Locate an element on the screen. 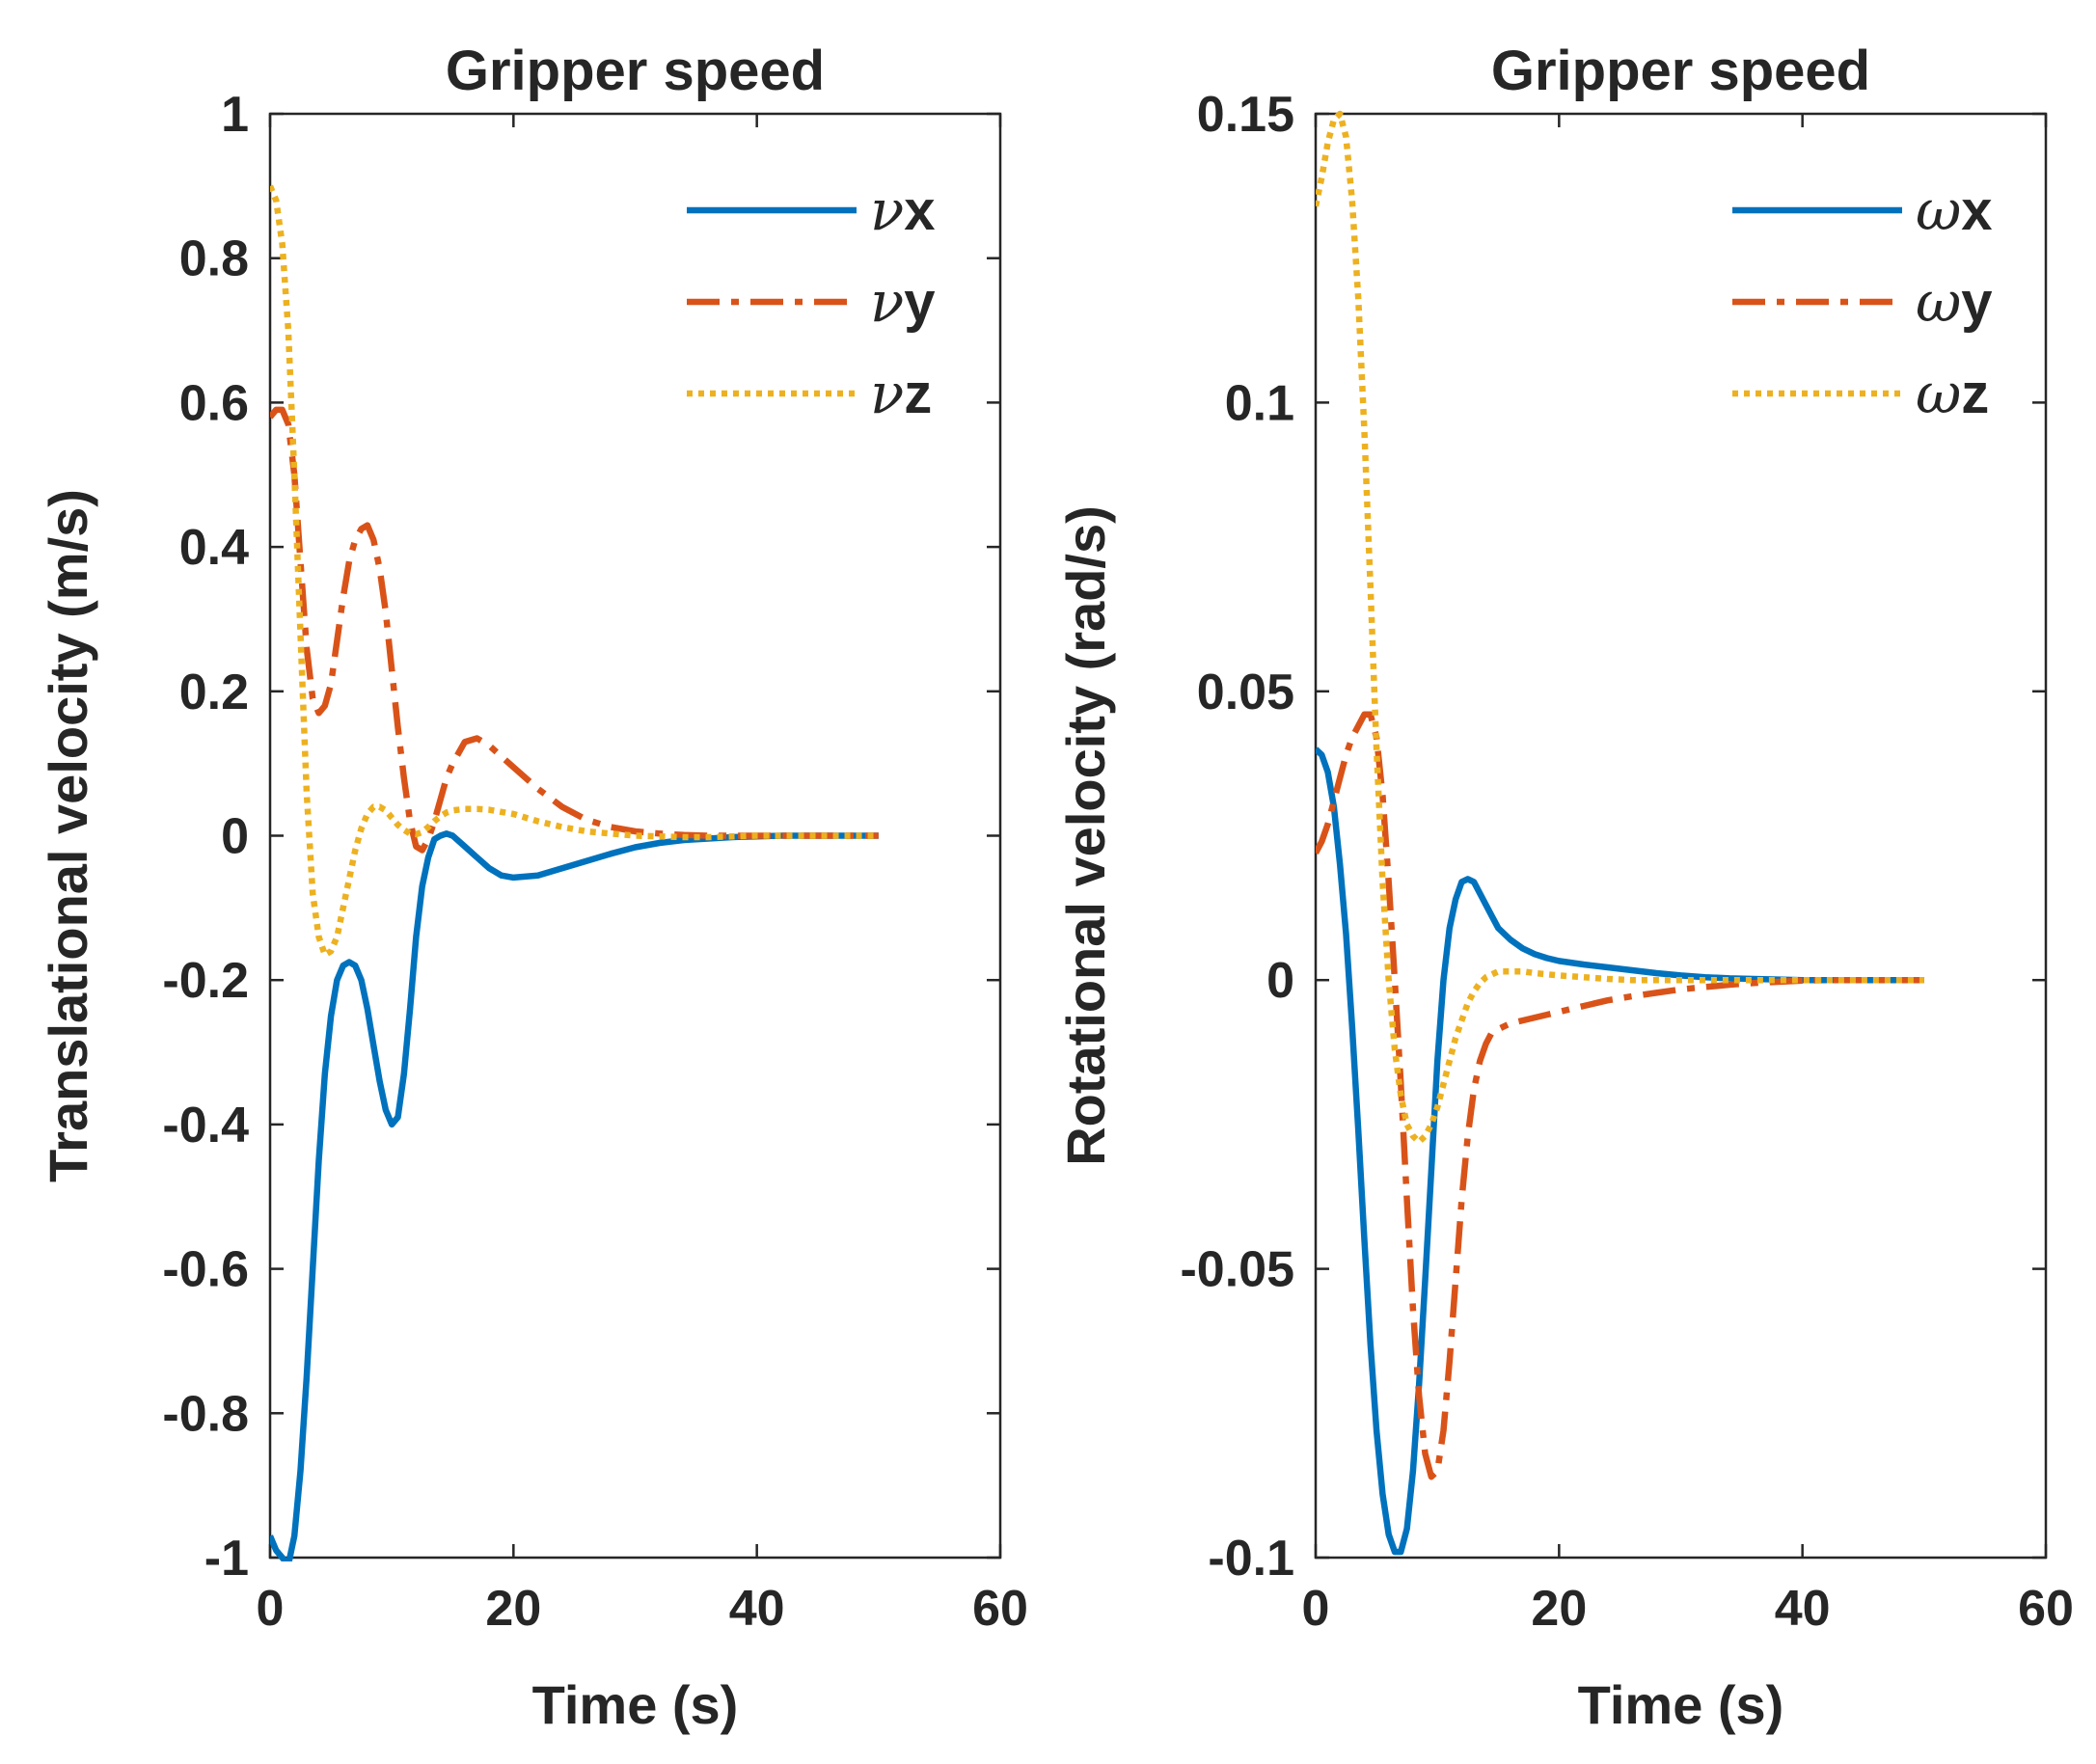 This screenshot has width=2096, height=1764. legend-label-y: νy is located at coordinates (903, 302).